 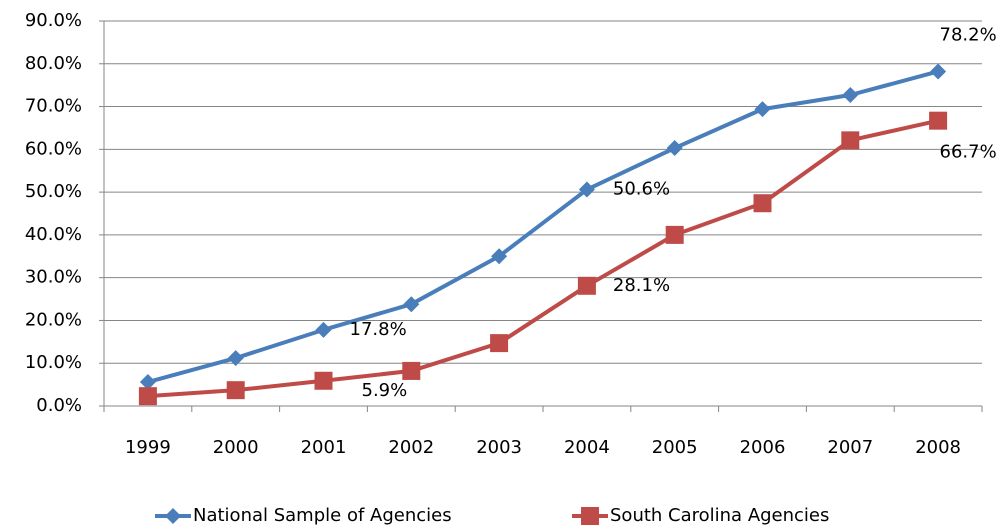 What do you see at coordinates (322, 515) in the screenshot?
I see `legend-label: National Sample of Agencies` at bounding box center [322, 515].